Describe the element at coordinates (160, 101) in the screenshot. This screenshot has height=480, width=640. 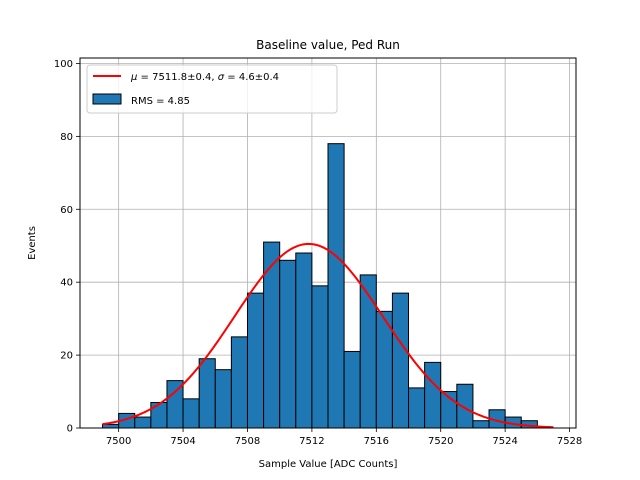
I see `legend-histogram-label: RMS = 4.85` at that location.